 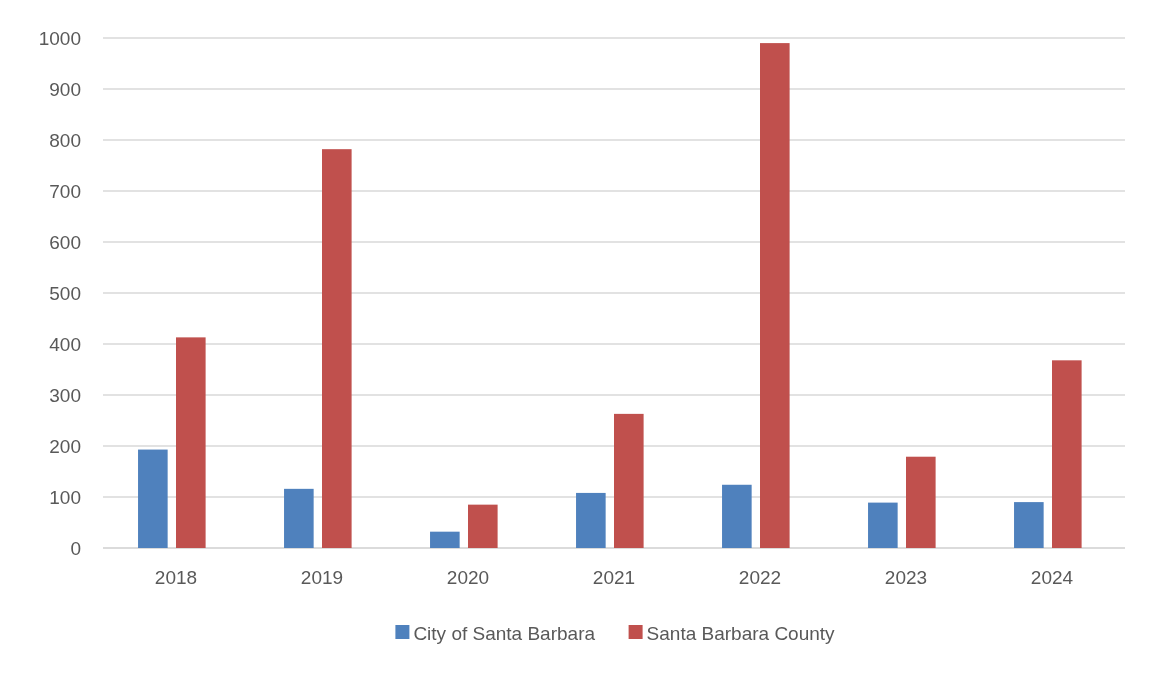 I want to click on legend-label: Santa Barbara County, so click(x=741, y=633).